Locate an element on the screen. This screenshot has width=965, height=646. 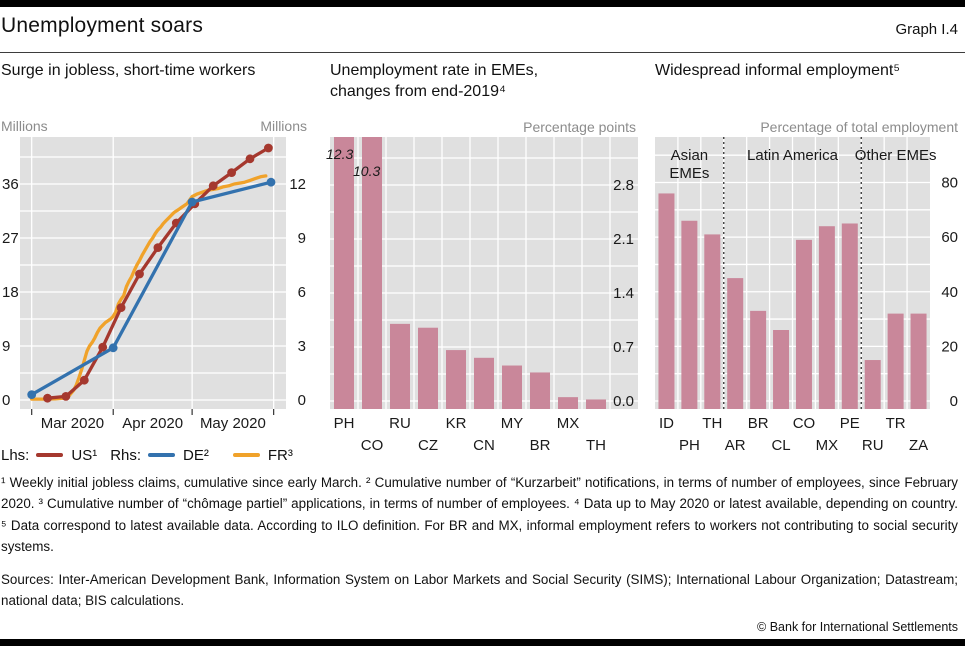
value-axis-tick-label: 40 is located at coordinates (949, 292).